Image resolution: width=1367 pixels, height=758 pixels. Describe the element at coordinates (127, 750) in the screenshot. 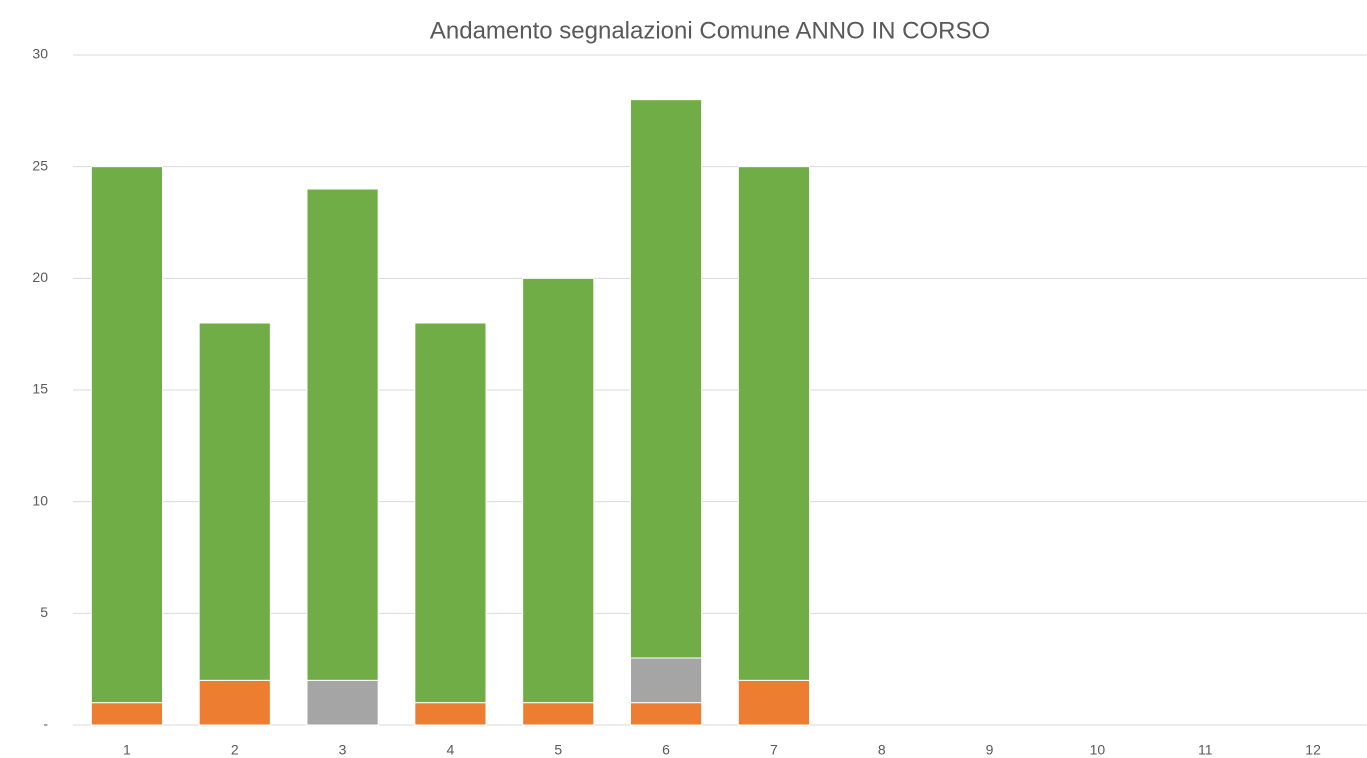

I see `x-tick-label: 1` at that location.